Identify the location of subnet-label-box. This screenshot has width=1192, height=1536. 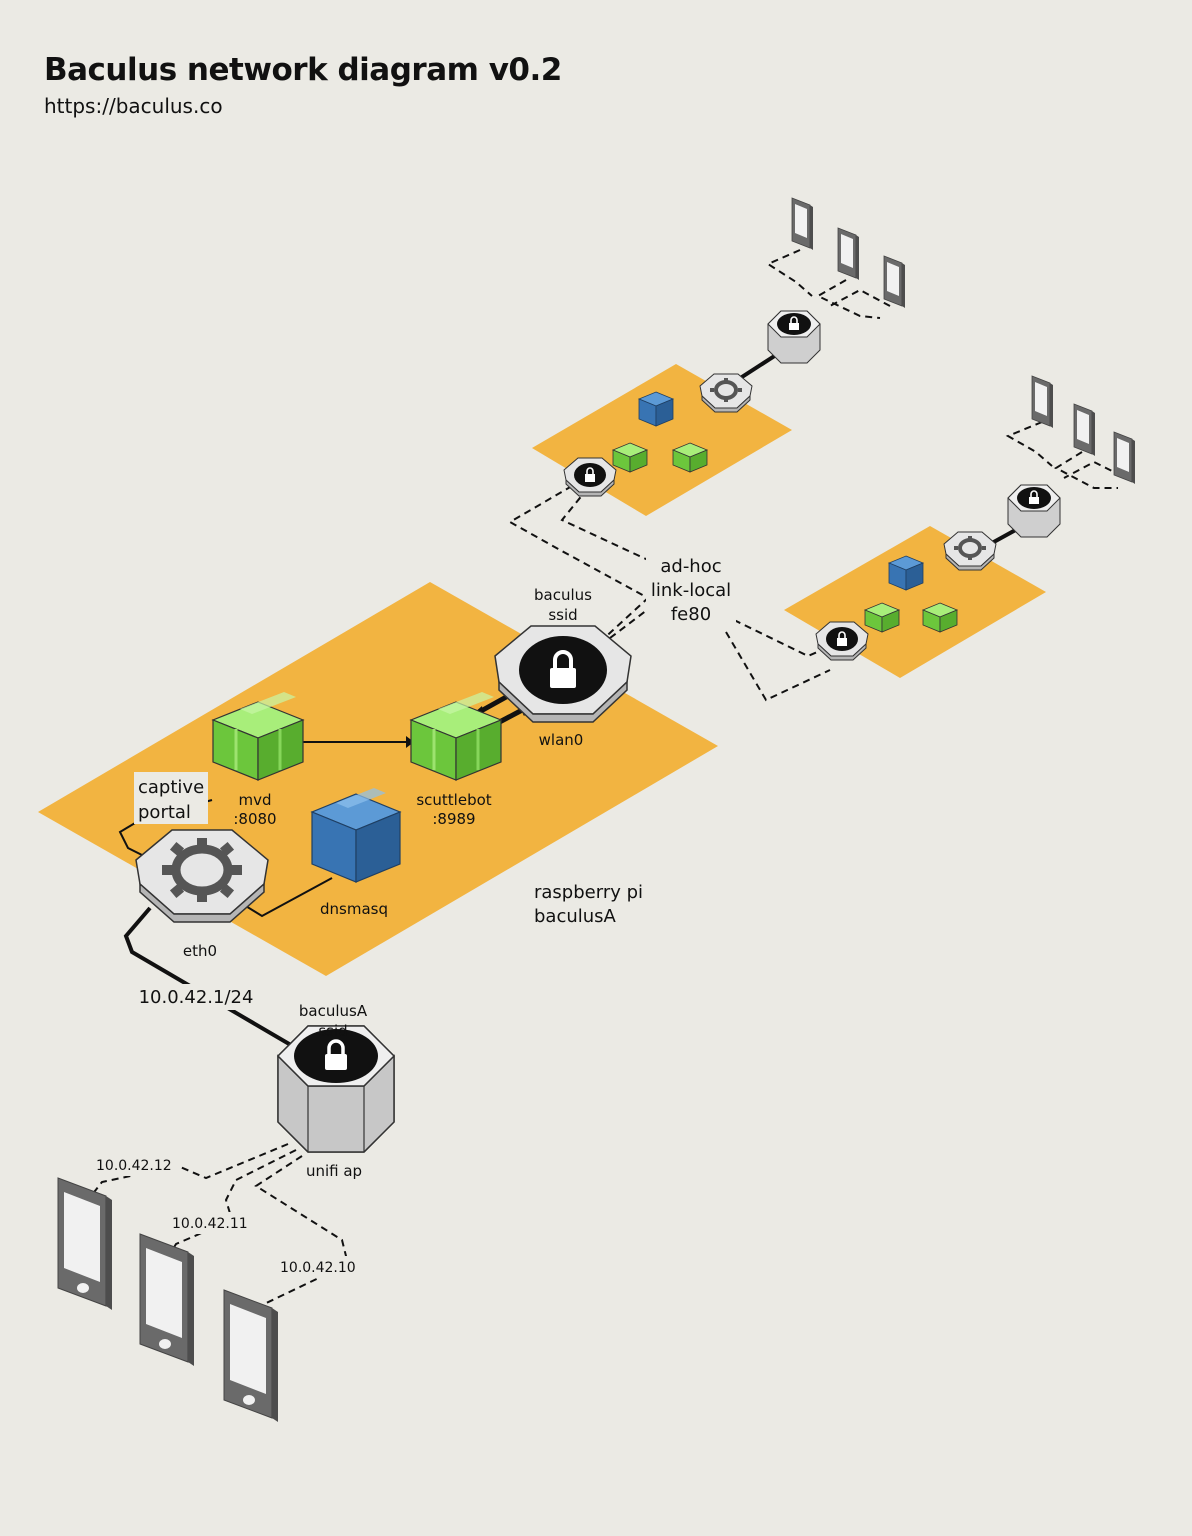
(196, 997).